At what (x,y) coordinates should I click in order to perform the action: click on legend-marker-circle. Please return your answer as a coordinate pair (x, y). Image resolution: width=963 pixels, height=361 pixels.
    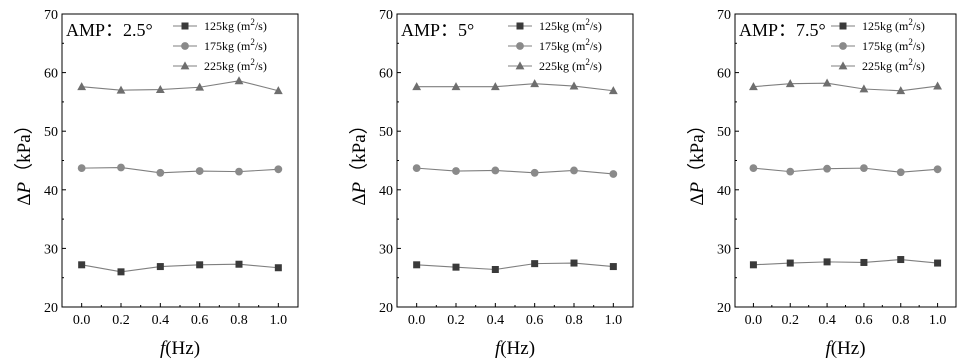
    Looking at the image, I should click on (185, 46).